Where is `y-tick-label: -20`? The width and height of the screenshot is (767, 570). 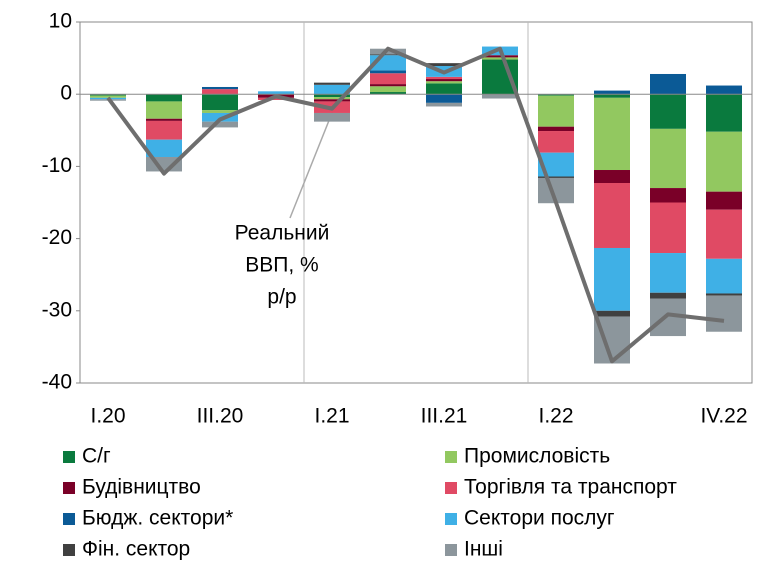
y-tick-label: -20 is located at coordinates (57, 237).